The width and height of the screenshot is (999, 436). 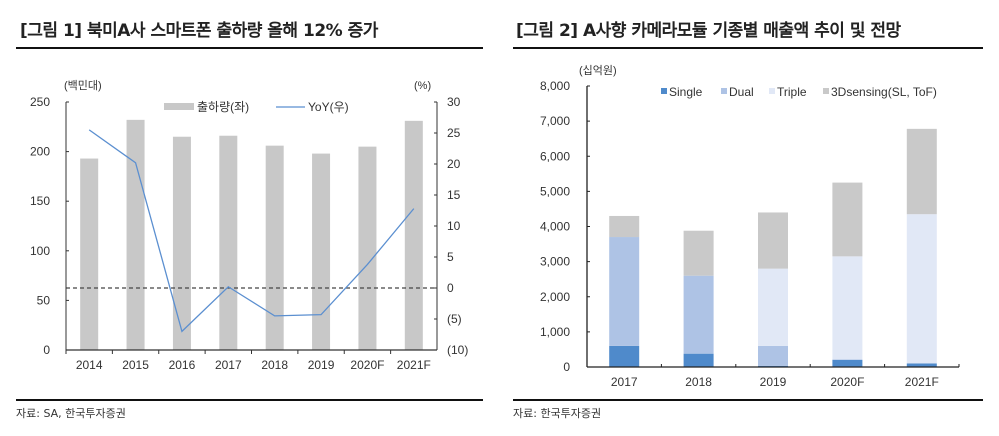 I want to click on legend-label-single: Single, so click(x=686, y=92).